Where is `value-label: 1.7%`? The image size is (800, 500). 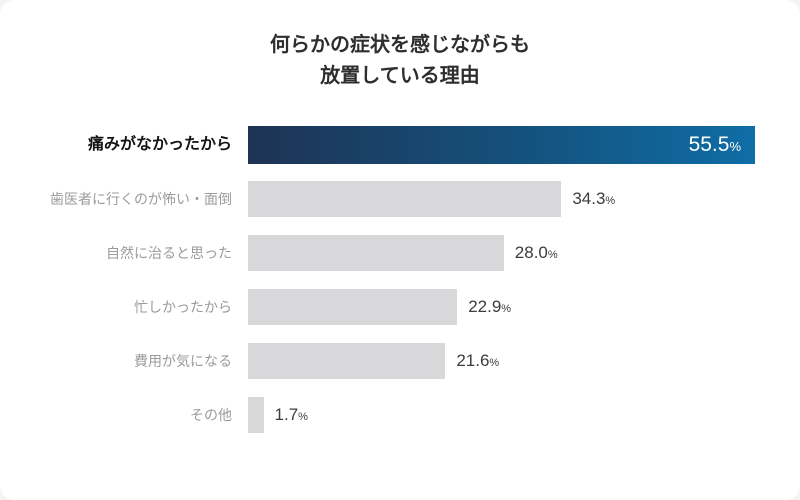
value-label: 1.7% is located at coordinates (291, 415).